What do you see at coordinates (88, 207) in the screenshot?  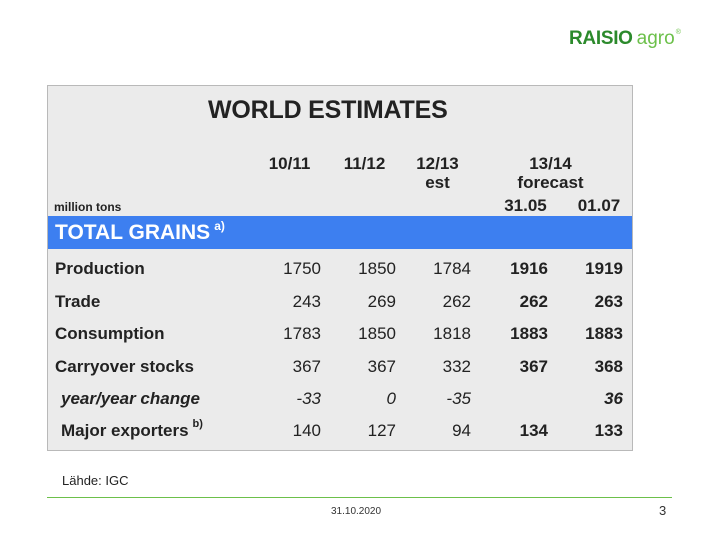 I see `unit-label: million tons` at bounding box center [88, 207].